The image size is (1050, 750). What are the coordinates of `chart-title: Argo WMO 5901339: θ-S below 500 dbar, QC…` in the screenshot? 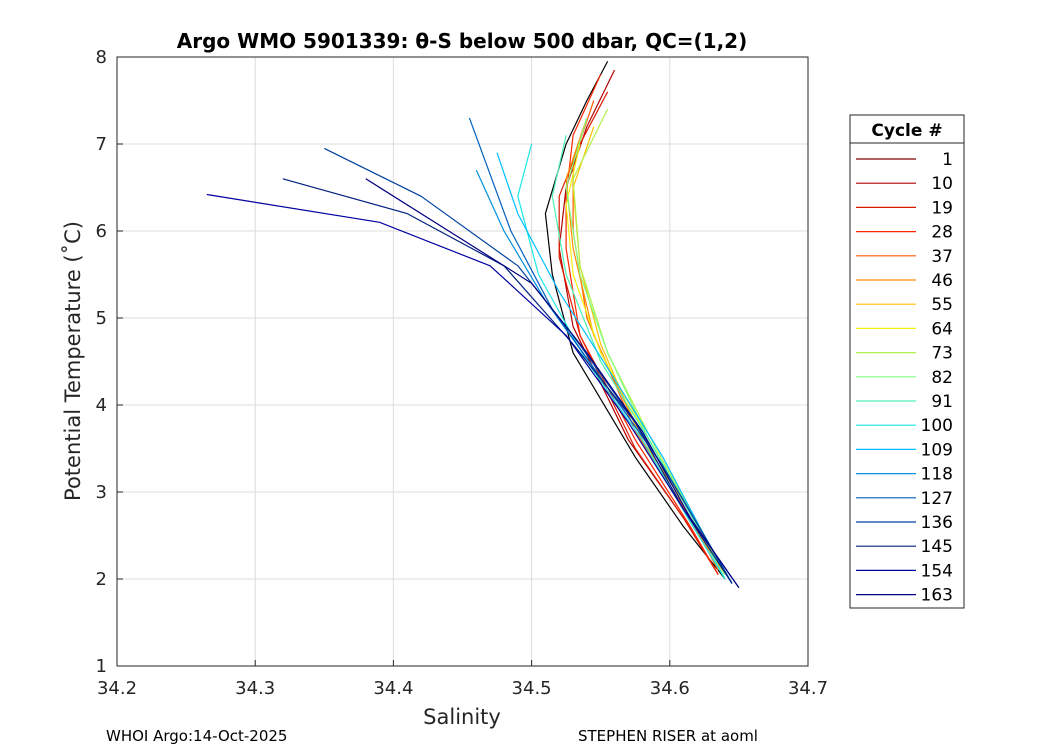 It's located at (462, 41).